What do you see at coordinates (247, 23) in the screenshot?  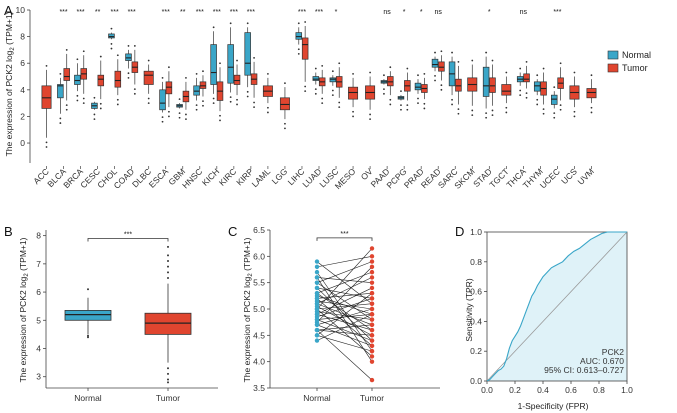 I see `box-normal-kirp-outlier` at bounding box center [247, 23].